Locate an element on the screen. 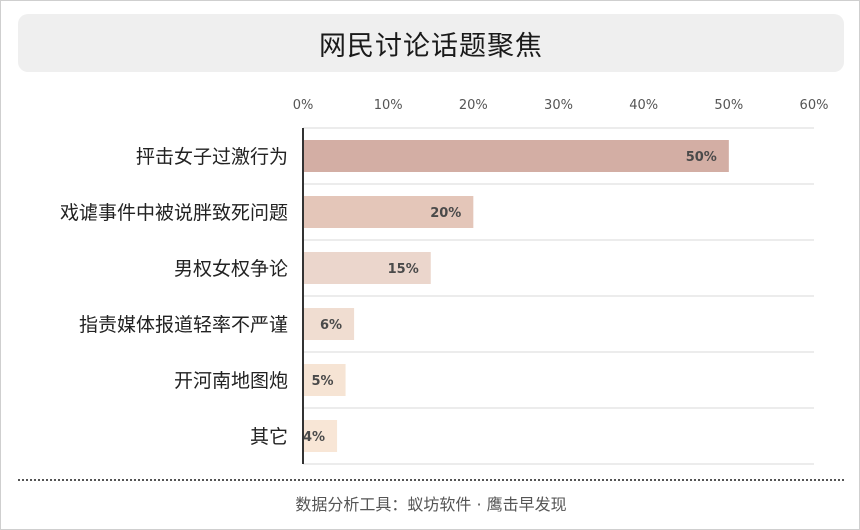  data-label: 15% is located at coordinates (403, 269).